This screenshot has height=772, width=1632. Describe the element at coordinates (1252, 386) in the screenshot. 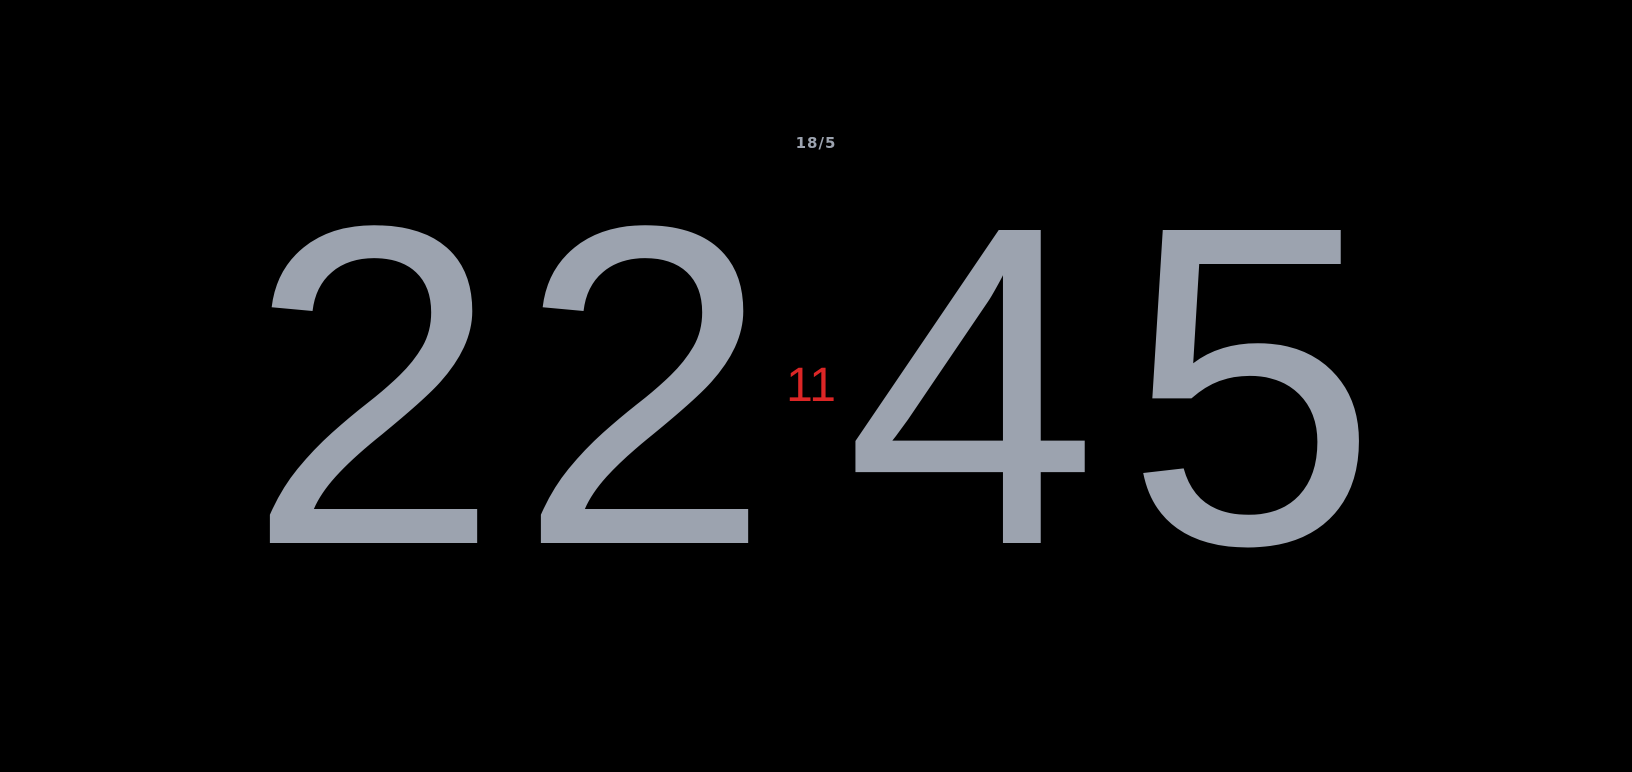

I see `minute-ones-digit: 5` at that location.